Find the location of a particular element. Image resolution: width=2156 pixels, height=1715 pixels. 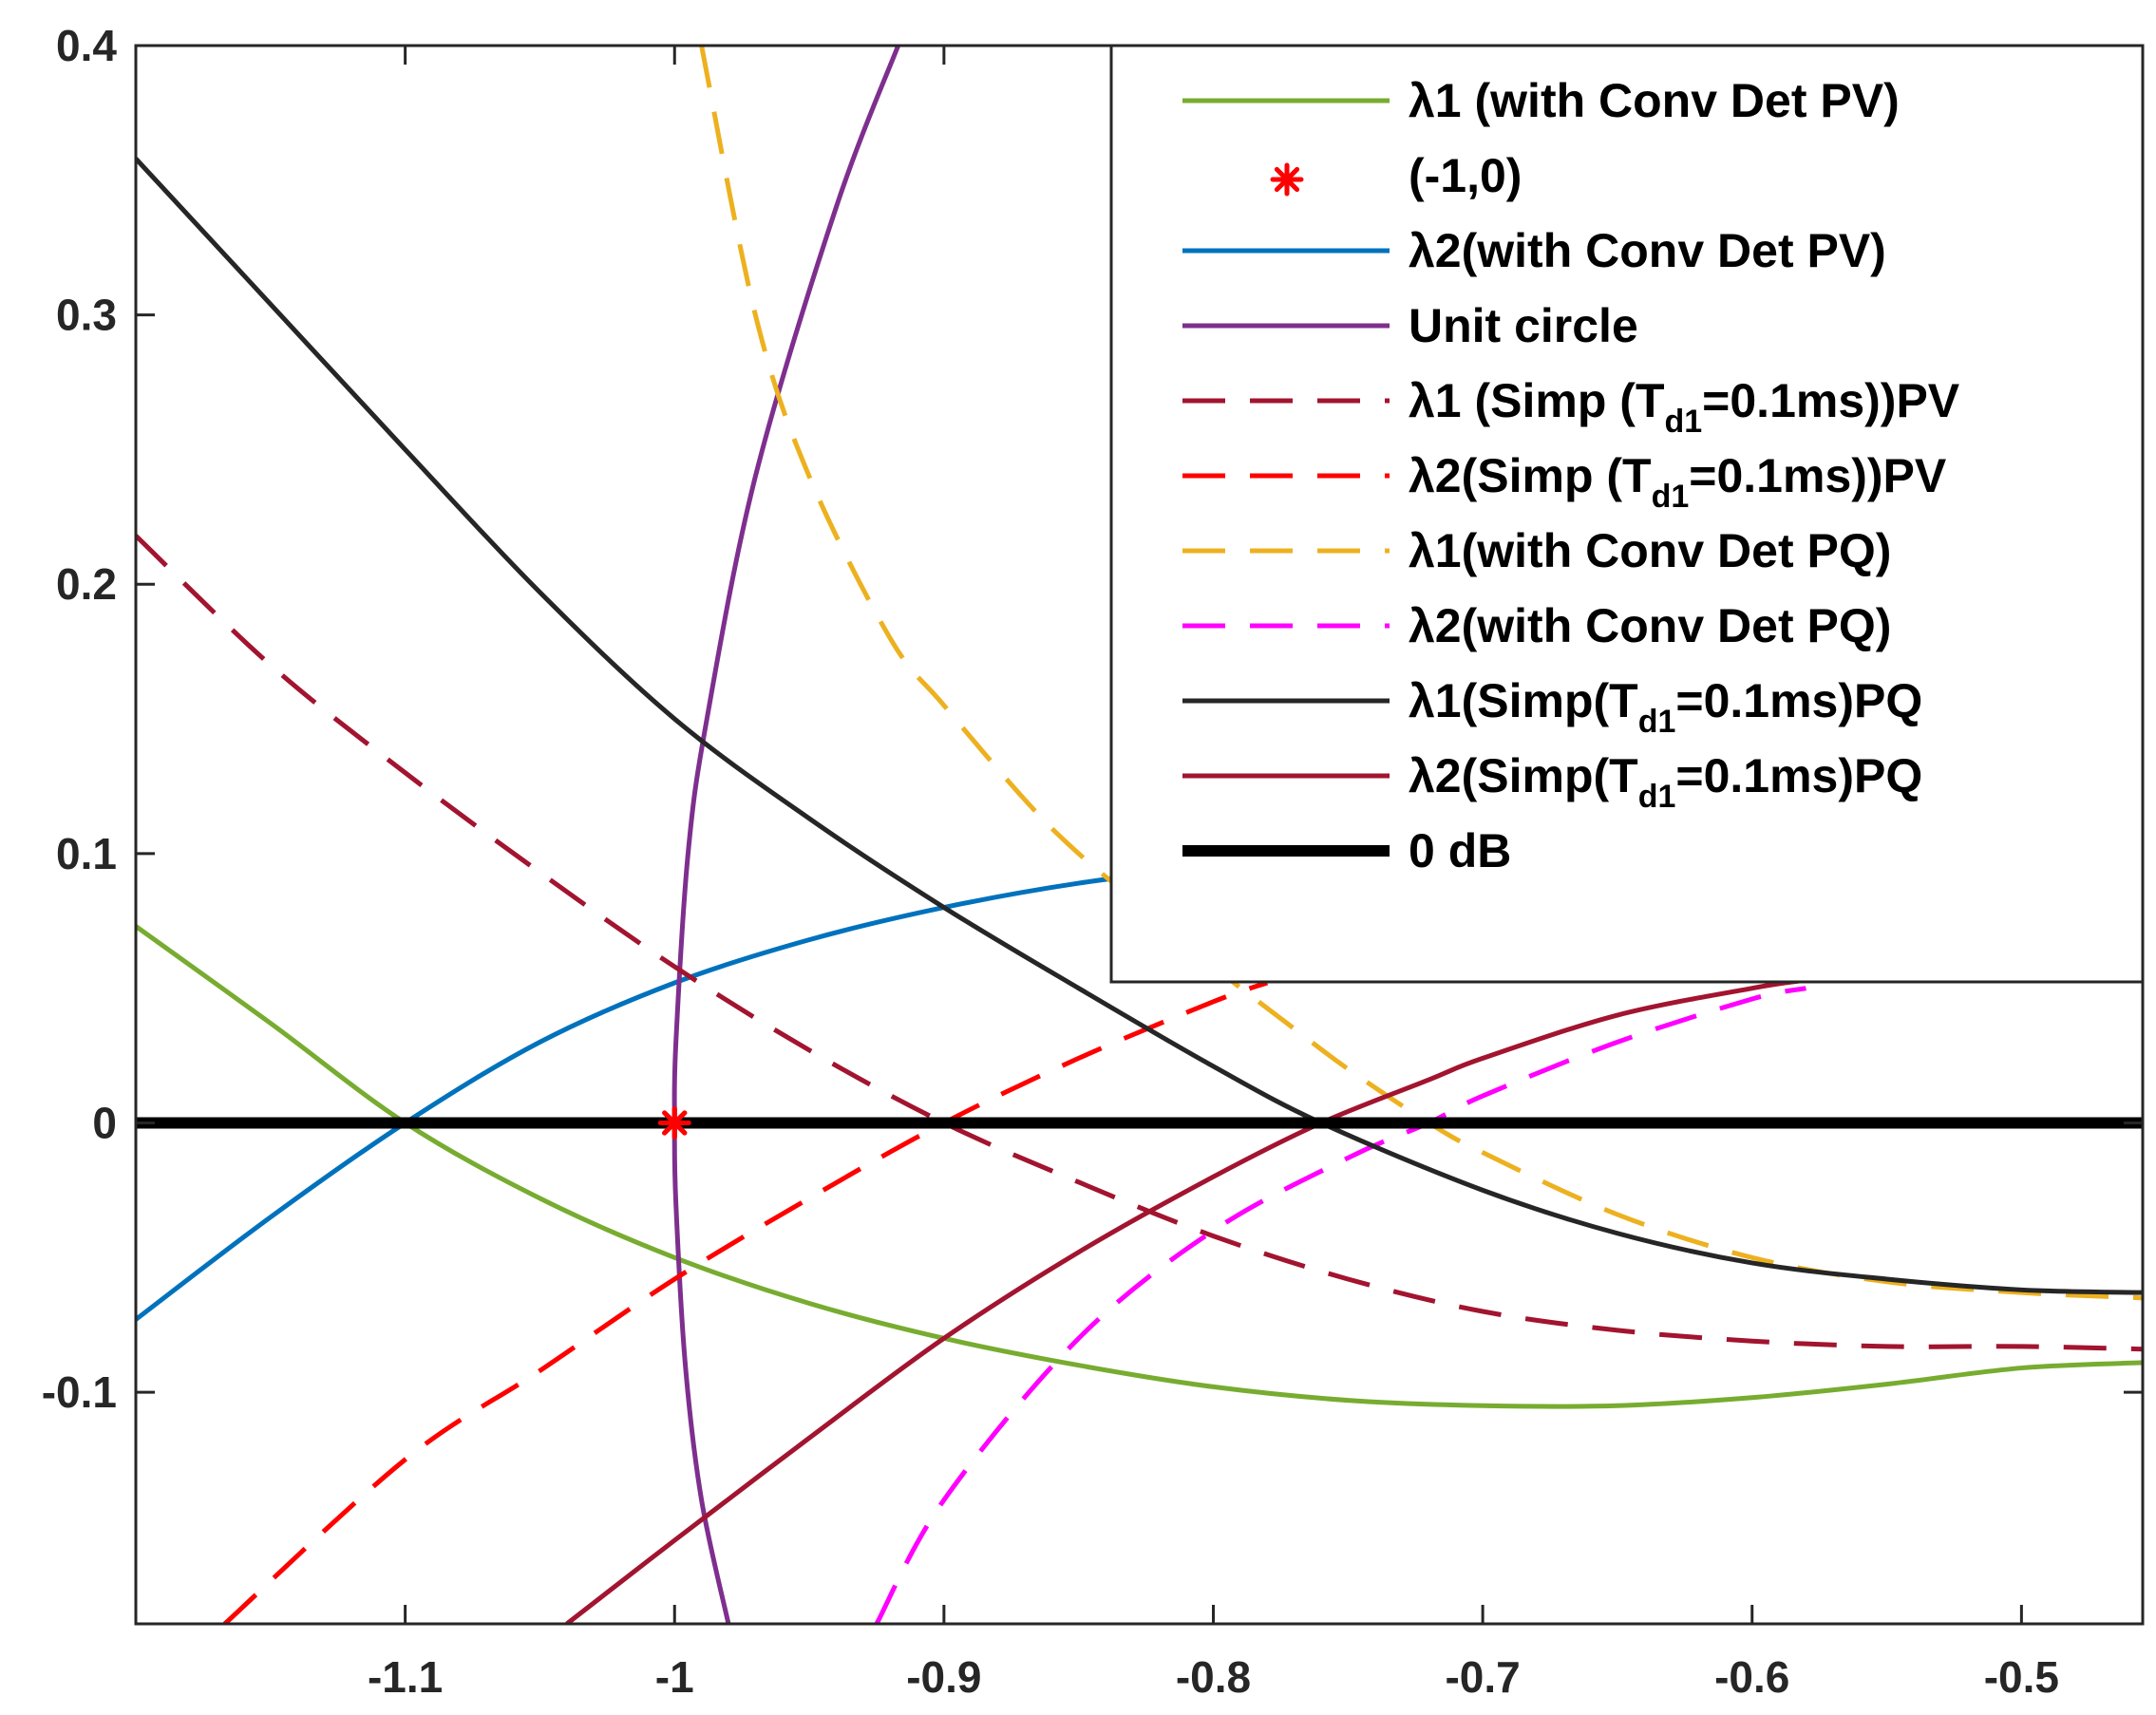

legend-entry: λ1 (with Conv Det PV) is located at coordinates (1541, 100).